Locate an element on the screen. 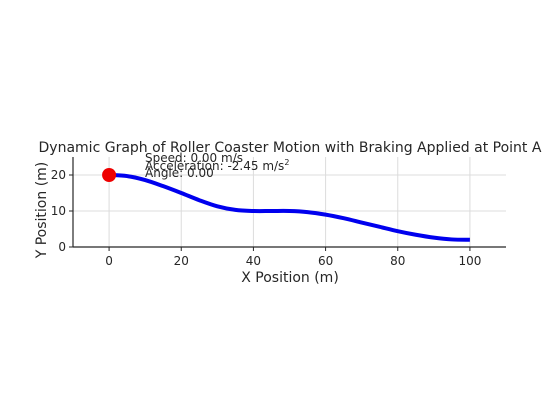 This screenshot has width=560, height=420. series is located at coordinates (286, 205).